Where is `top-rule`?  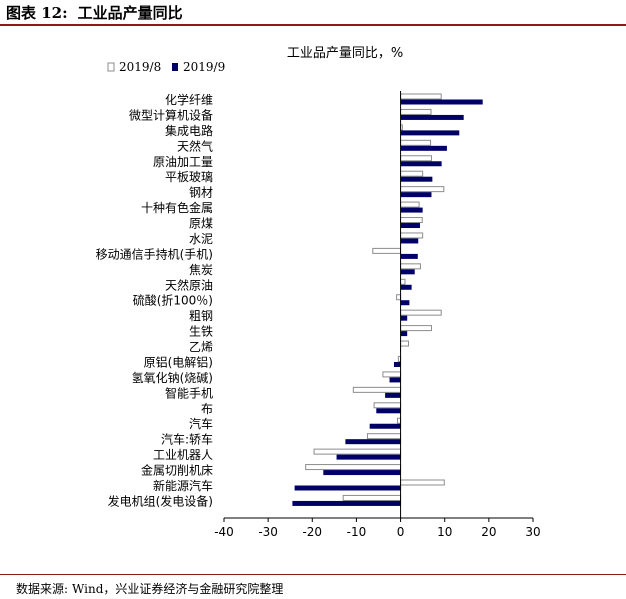
top-rule is located at coordinates (313, 25).